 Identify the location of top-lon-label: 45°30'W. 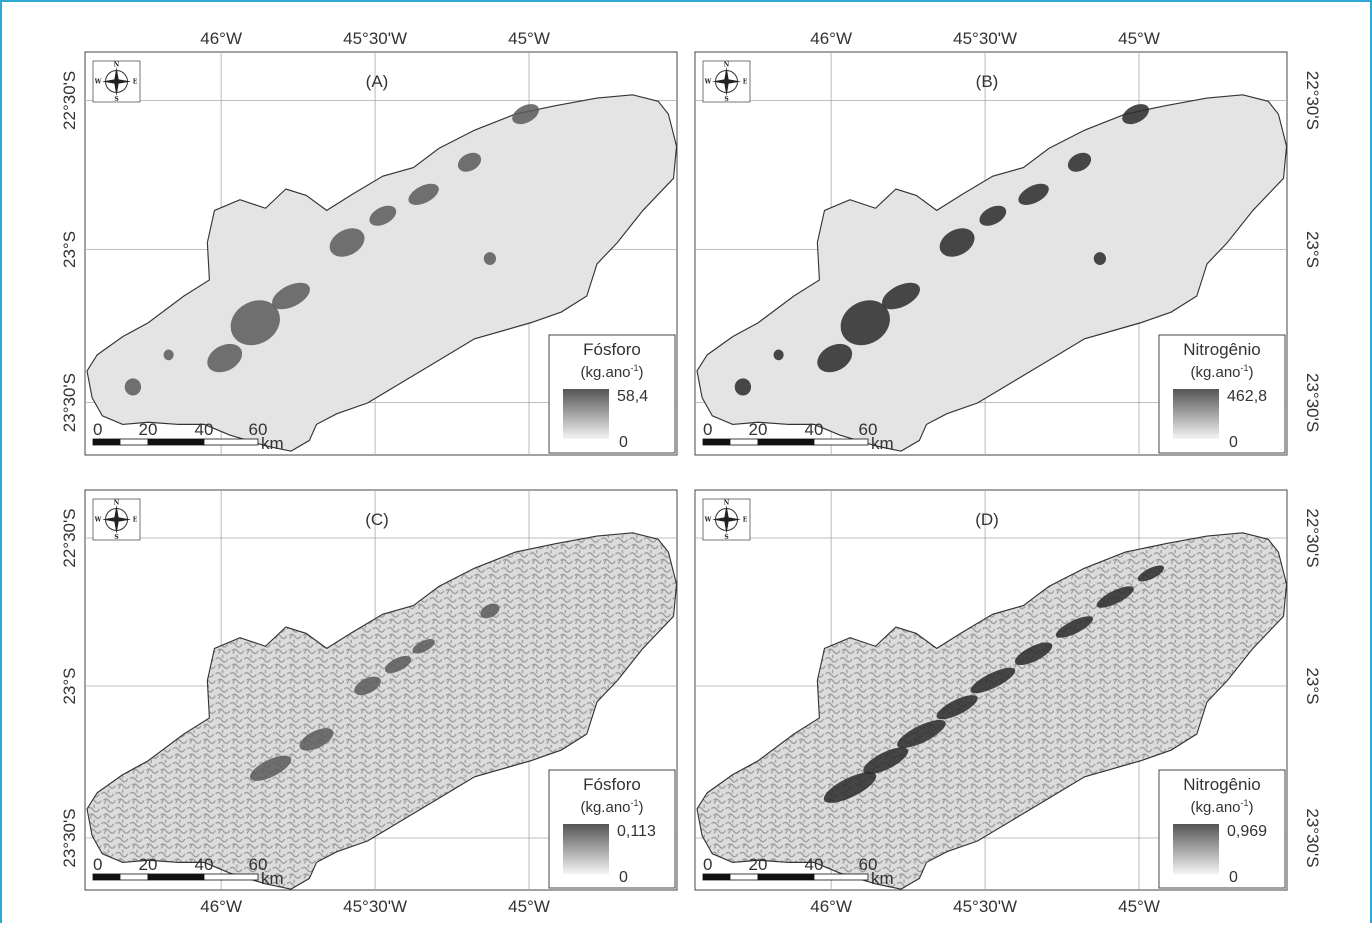
(985, 38).